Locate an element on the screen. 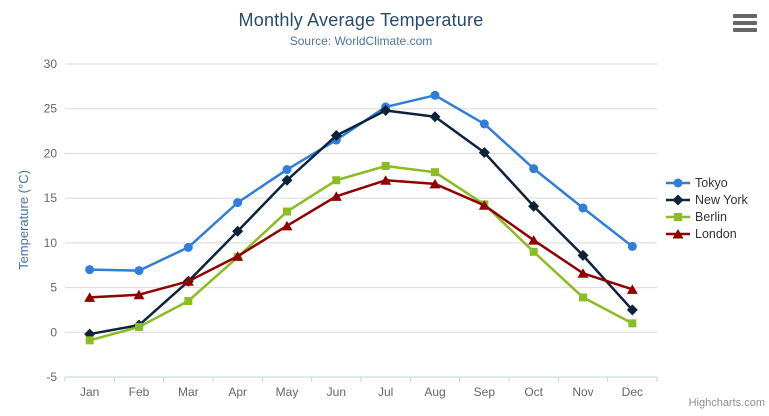 Image resolution: width=769 pixels, height=416 pixels. legend-item-new-york: New York is located at coordinates (707, 200).